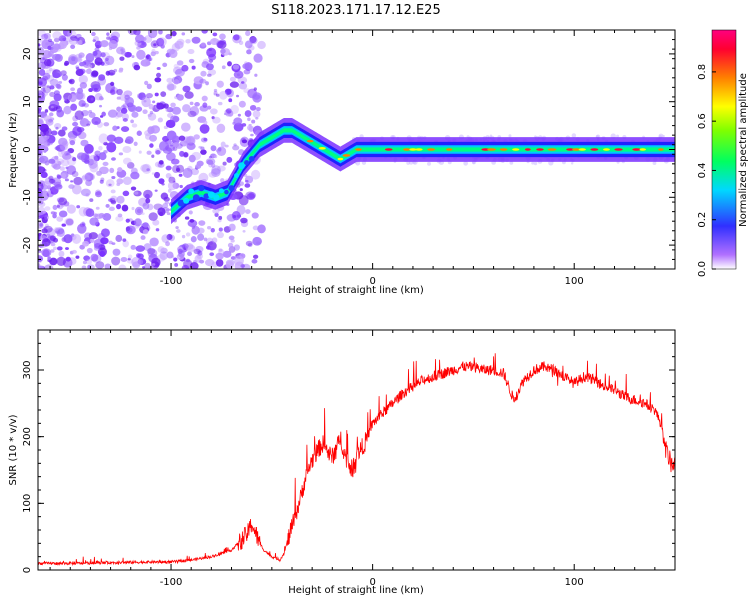  I want to click on figure-title: S118.2023.171.17.12.E25, so click(355, 10).